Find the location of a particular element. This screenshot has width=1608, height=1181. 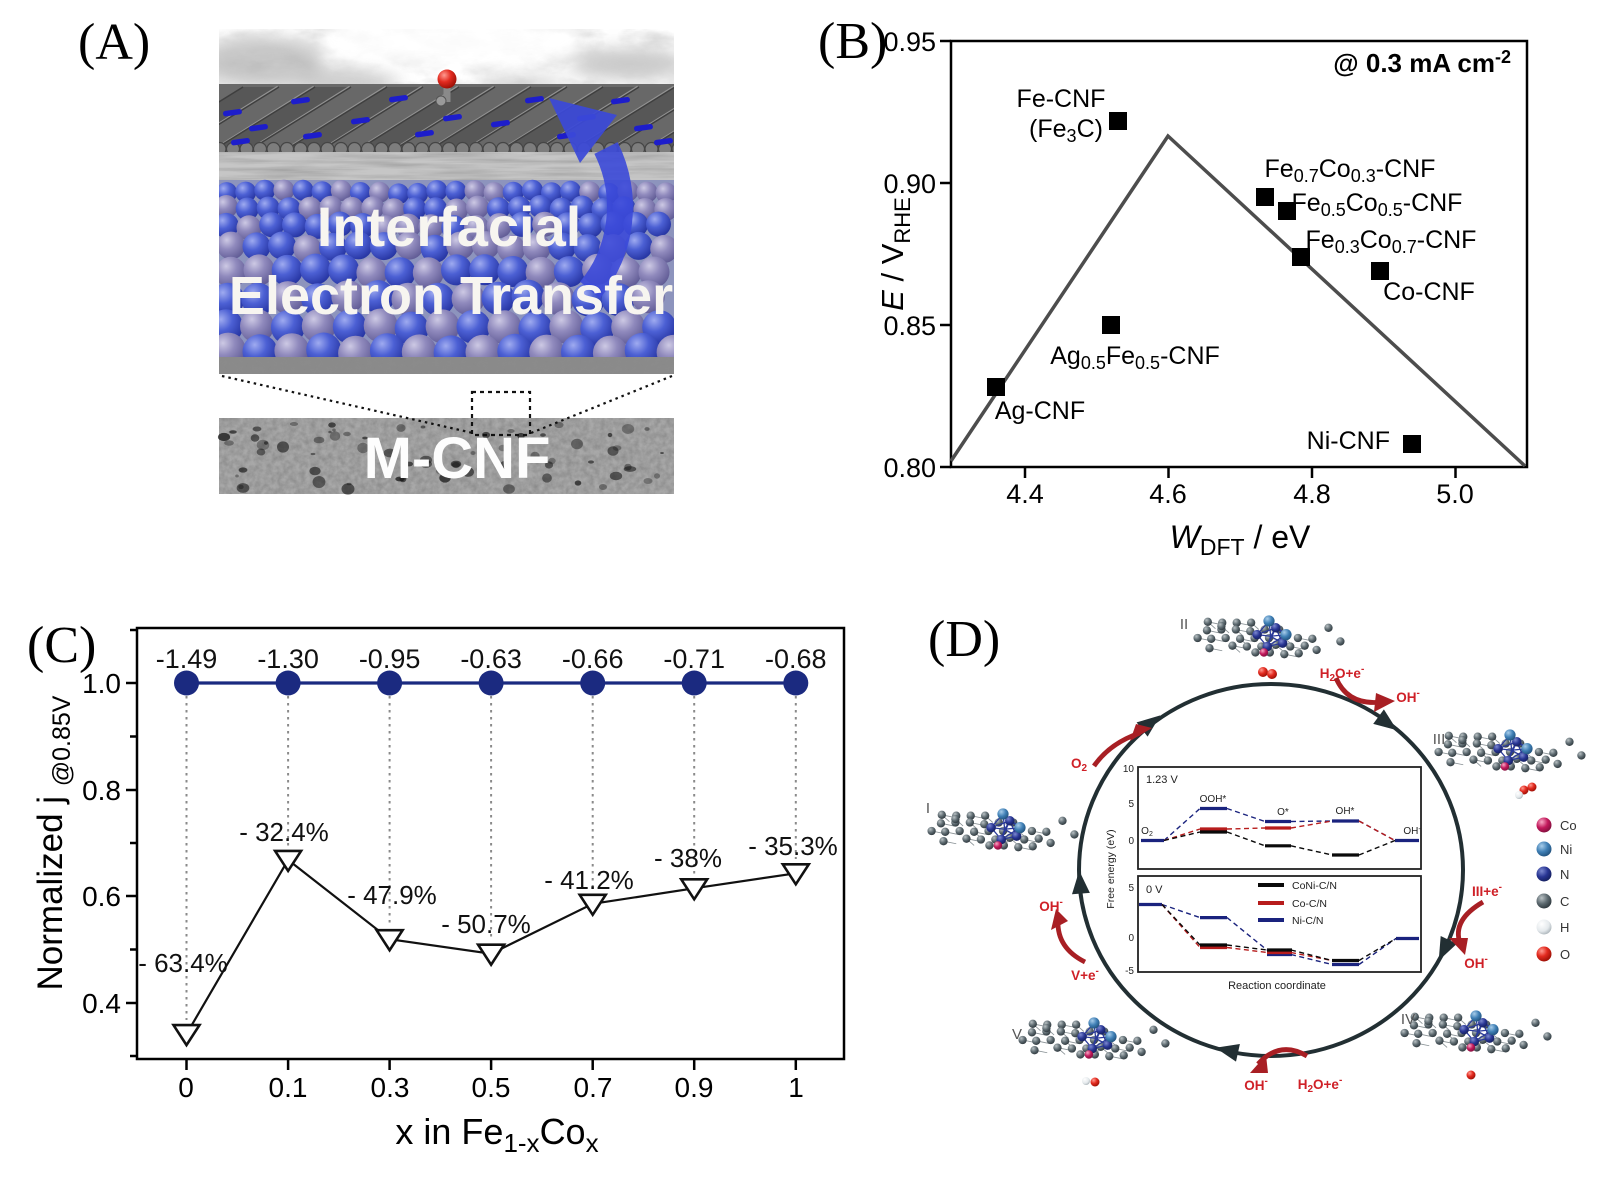

svg-text: 10 is located at coordinates (1129, 769).